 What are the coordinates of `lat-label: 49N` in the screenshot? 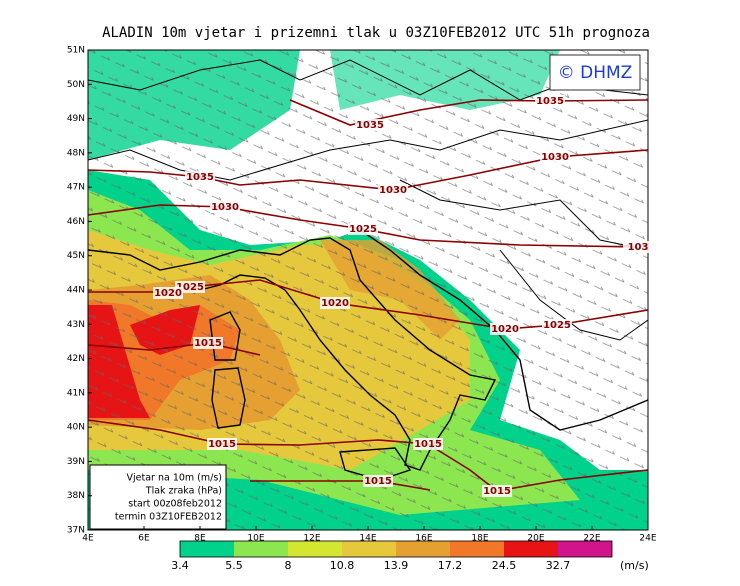 It's located at (76, 119).